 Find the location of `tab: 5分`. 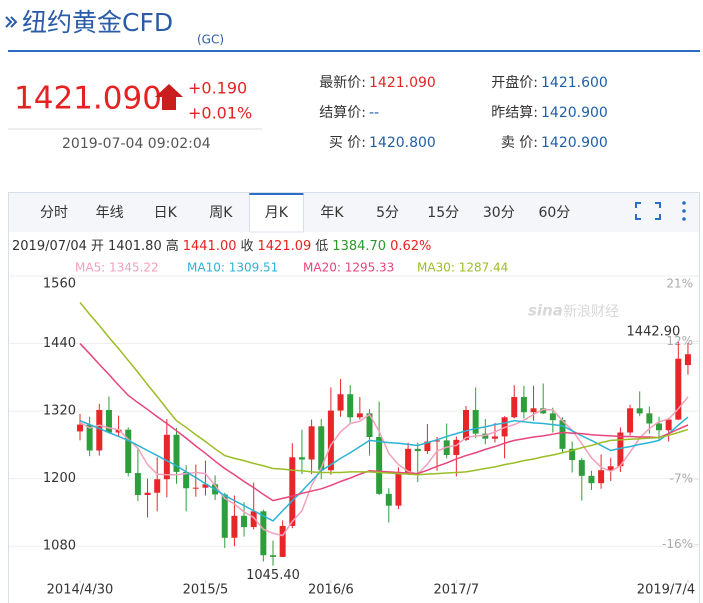

tab: 5分 is located at coordinates (387, 213).